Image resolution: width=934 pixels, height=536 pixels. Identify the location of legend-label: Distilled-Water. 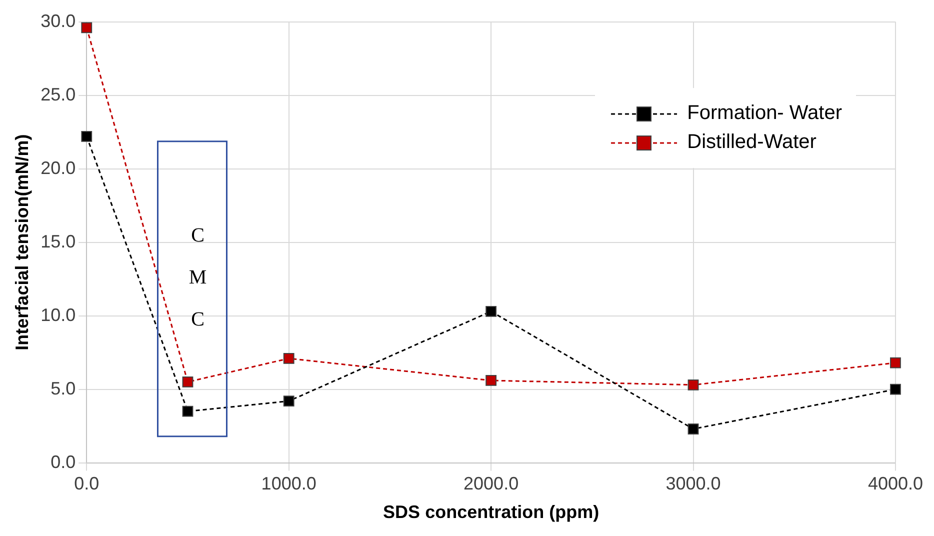
(751, 142).